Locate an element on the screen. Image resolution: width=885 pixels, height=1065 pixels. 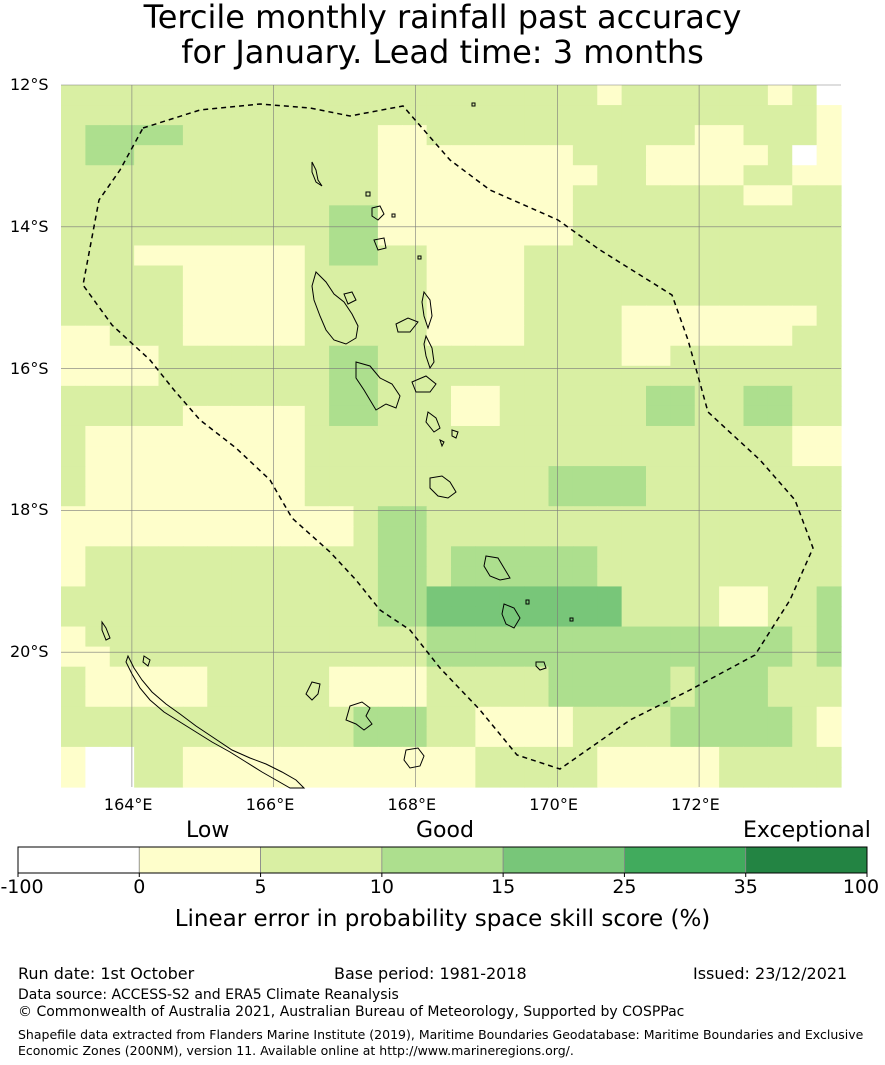
colorbar-segment is located at coordinates (563, 860).